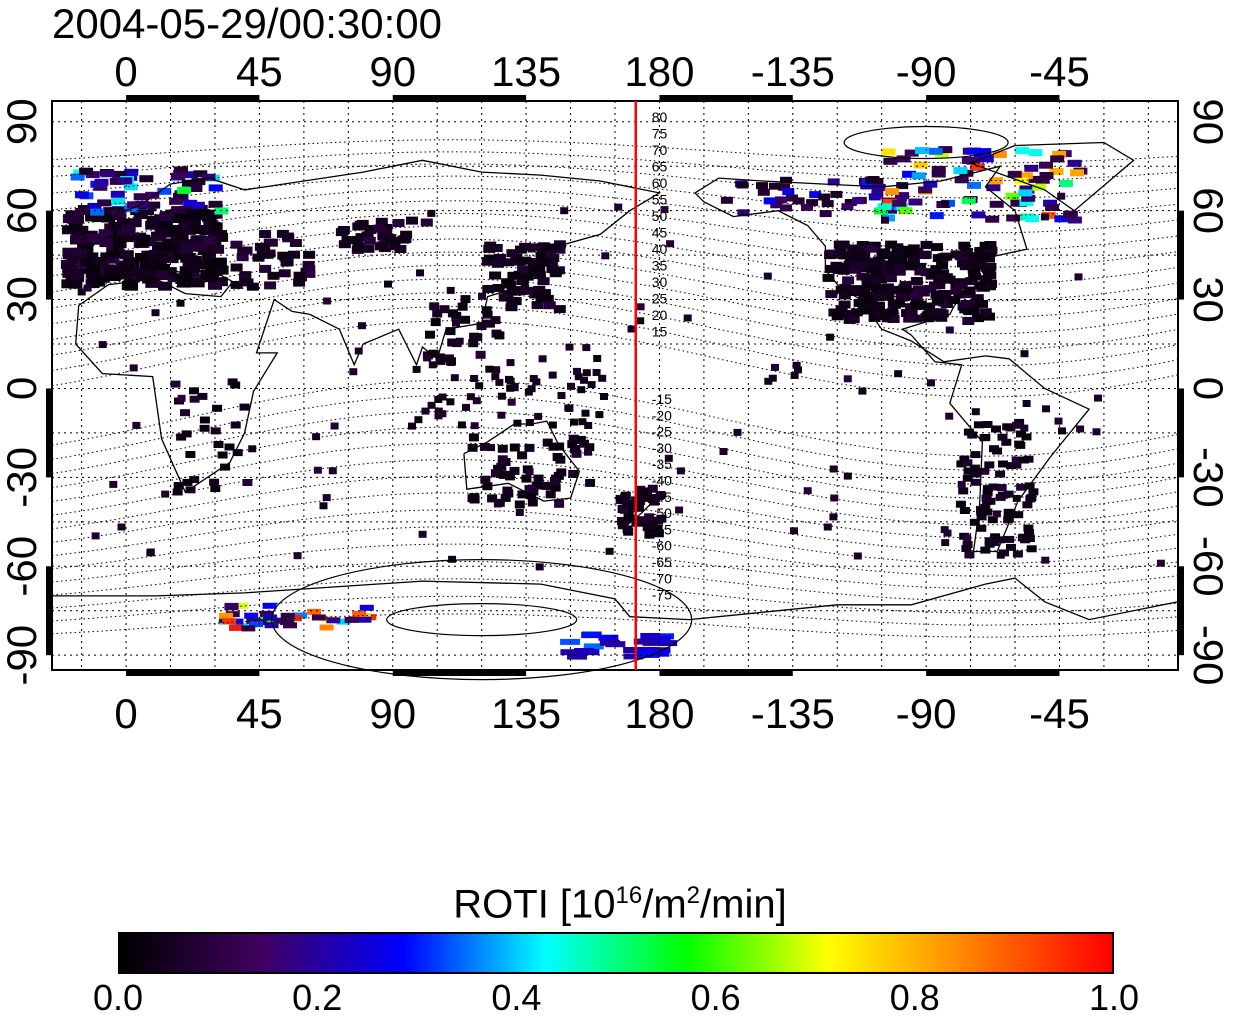 The height and width of the screenshot is (1024, 1240). Describe the element at coordinates (1059, 71) in the screenshot. I see `lon-tick-top: -45` at that location.